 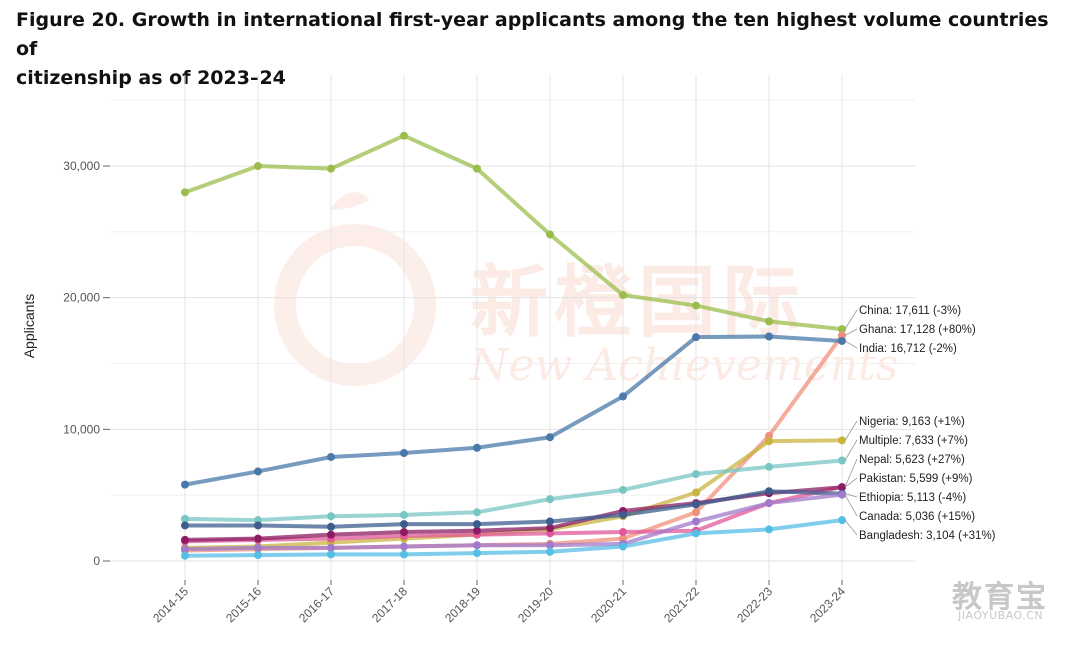 I want to click on x-tick-label: 2021-22, so click(x=681, y=604).